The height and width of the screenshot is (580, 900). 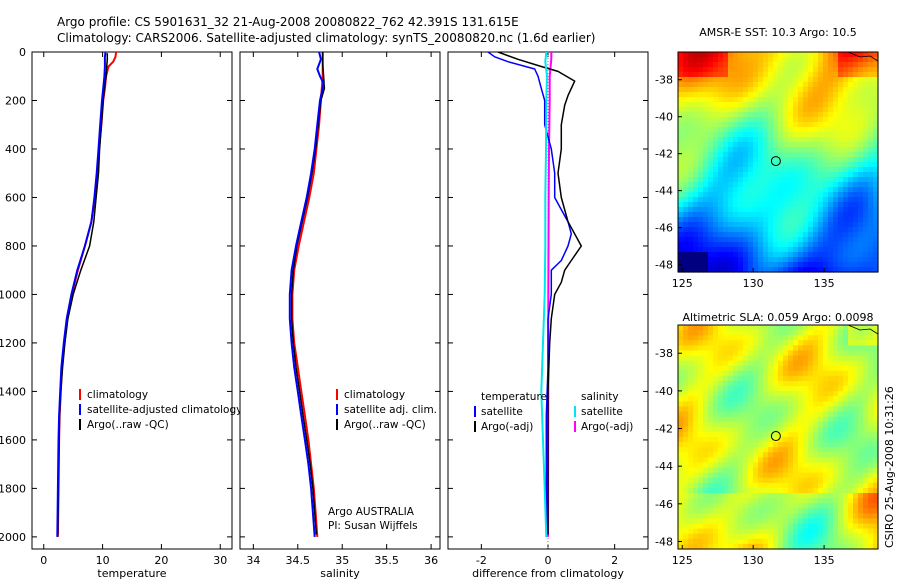 What do you see at coordinates (778, 162) in the screenshot?
I see `sst-map-cells` at bounding box center [778, 162].